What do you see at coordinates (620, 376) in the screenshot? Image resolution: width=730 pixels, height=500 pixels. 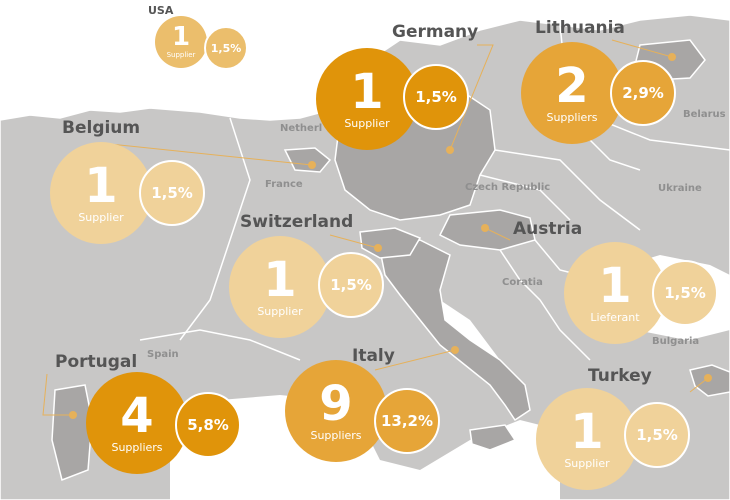 I see `turkey-title: Turkey` at bounding box center [620, 376].